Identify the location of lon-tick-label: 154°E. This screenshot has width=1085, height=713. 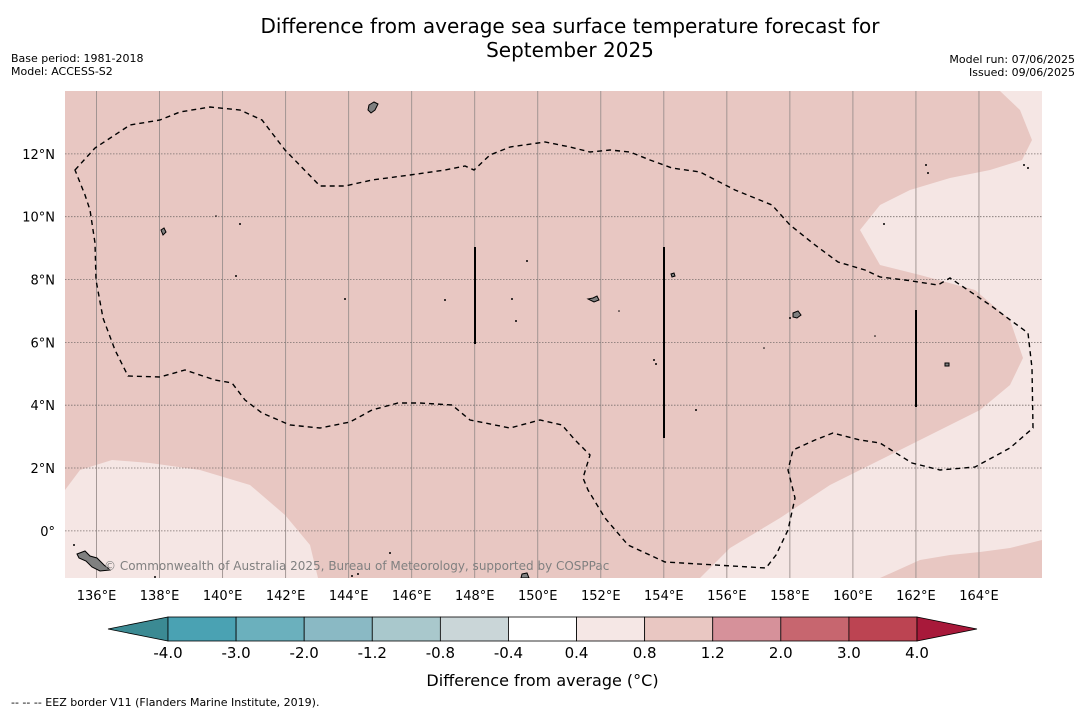
(664, 596).